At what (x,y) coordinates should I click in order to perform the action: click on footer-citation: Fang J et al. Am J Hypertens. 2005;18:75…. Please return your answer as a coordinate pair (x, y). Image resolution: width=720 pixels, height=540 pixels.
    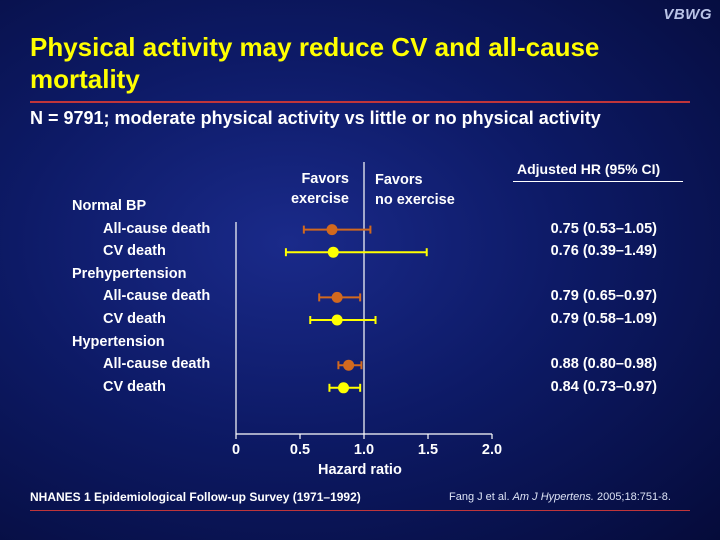
    Looking at the image, I should click on (560, 497).